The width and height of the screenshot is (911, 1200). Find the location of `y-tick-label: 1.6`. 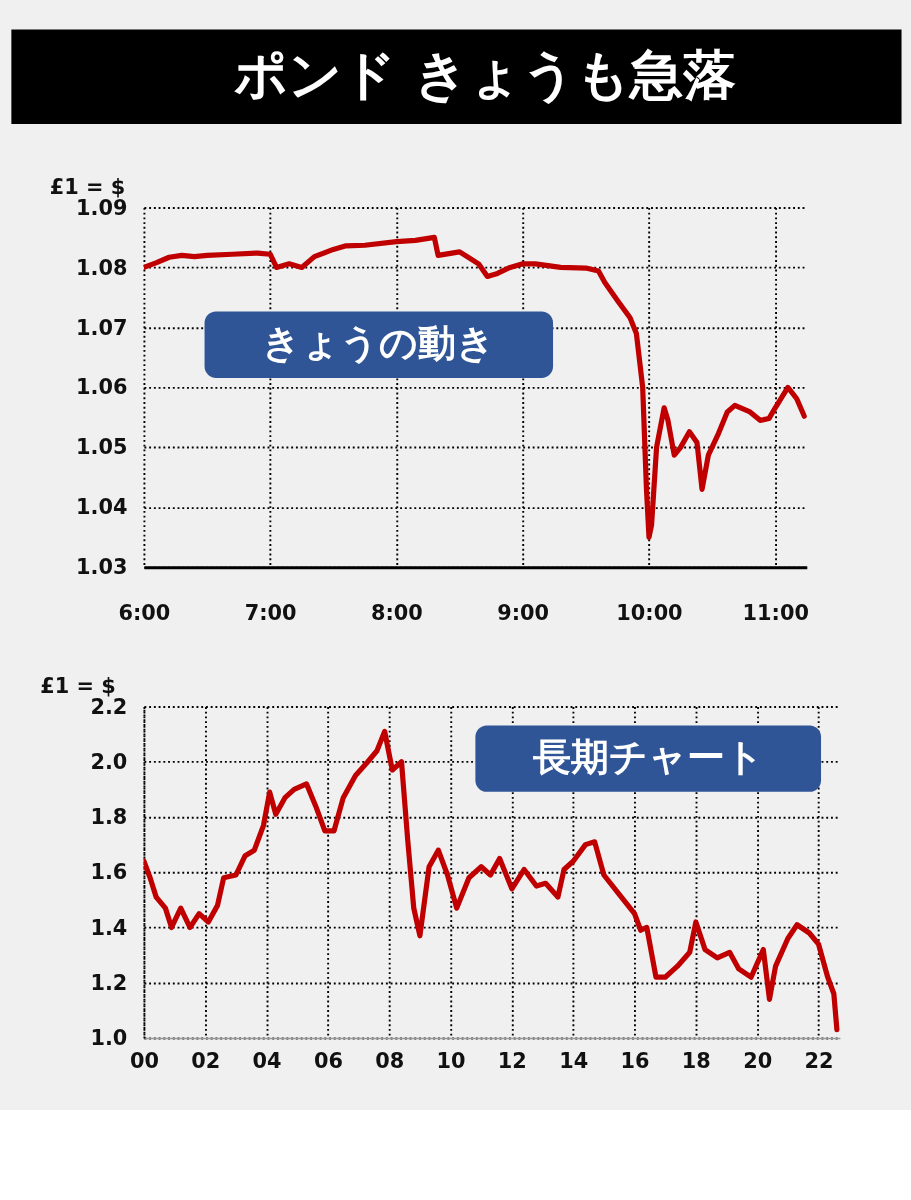

y-tick-label: 1.6 is located at coordinates (109, 872).